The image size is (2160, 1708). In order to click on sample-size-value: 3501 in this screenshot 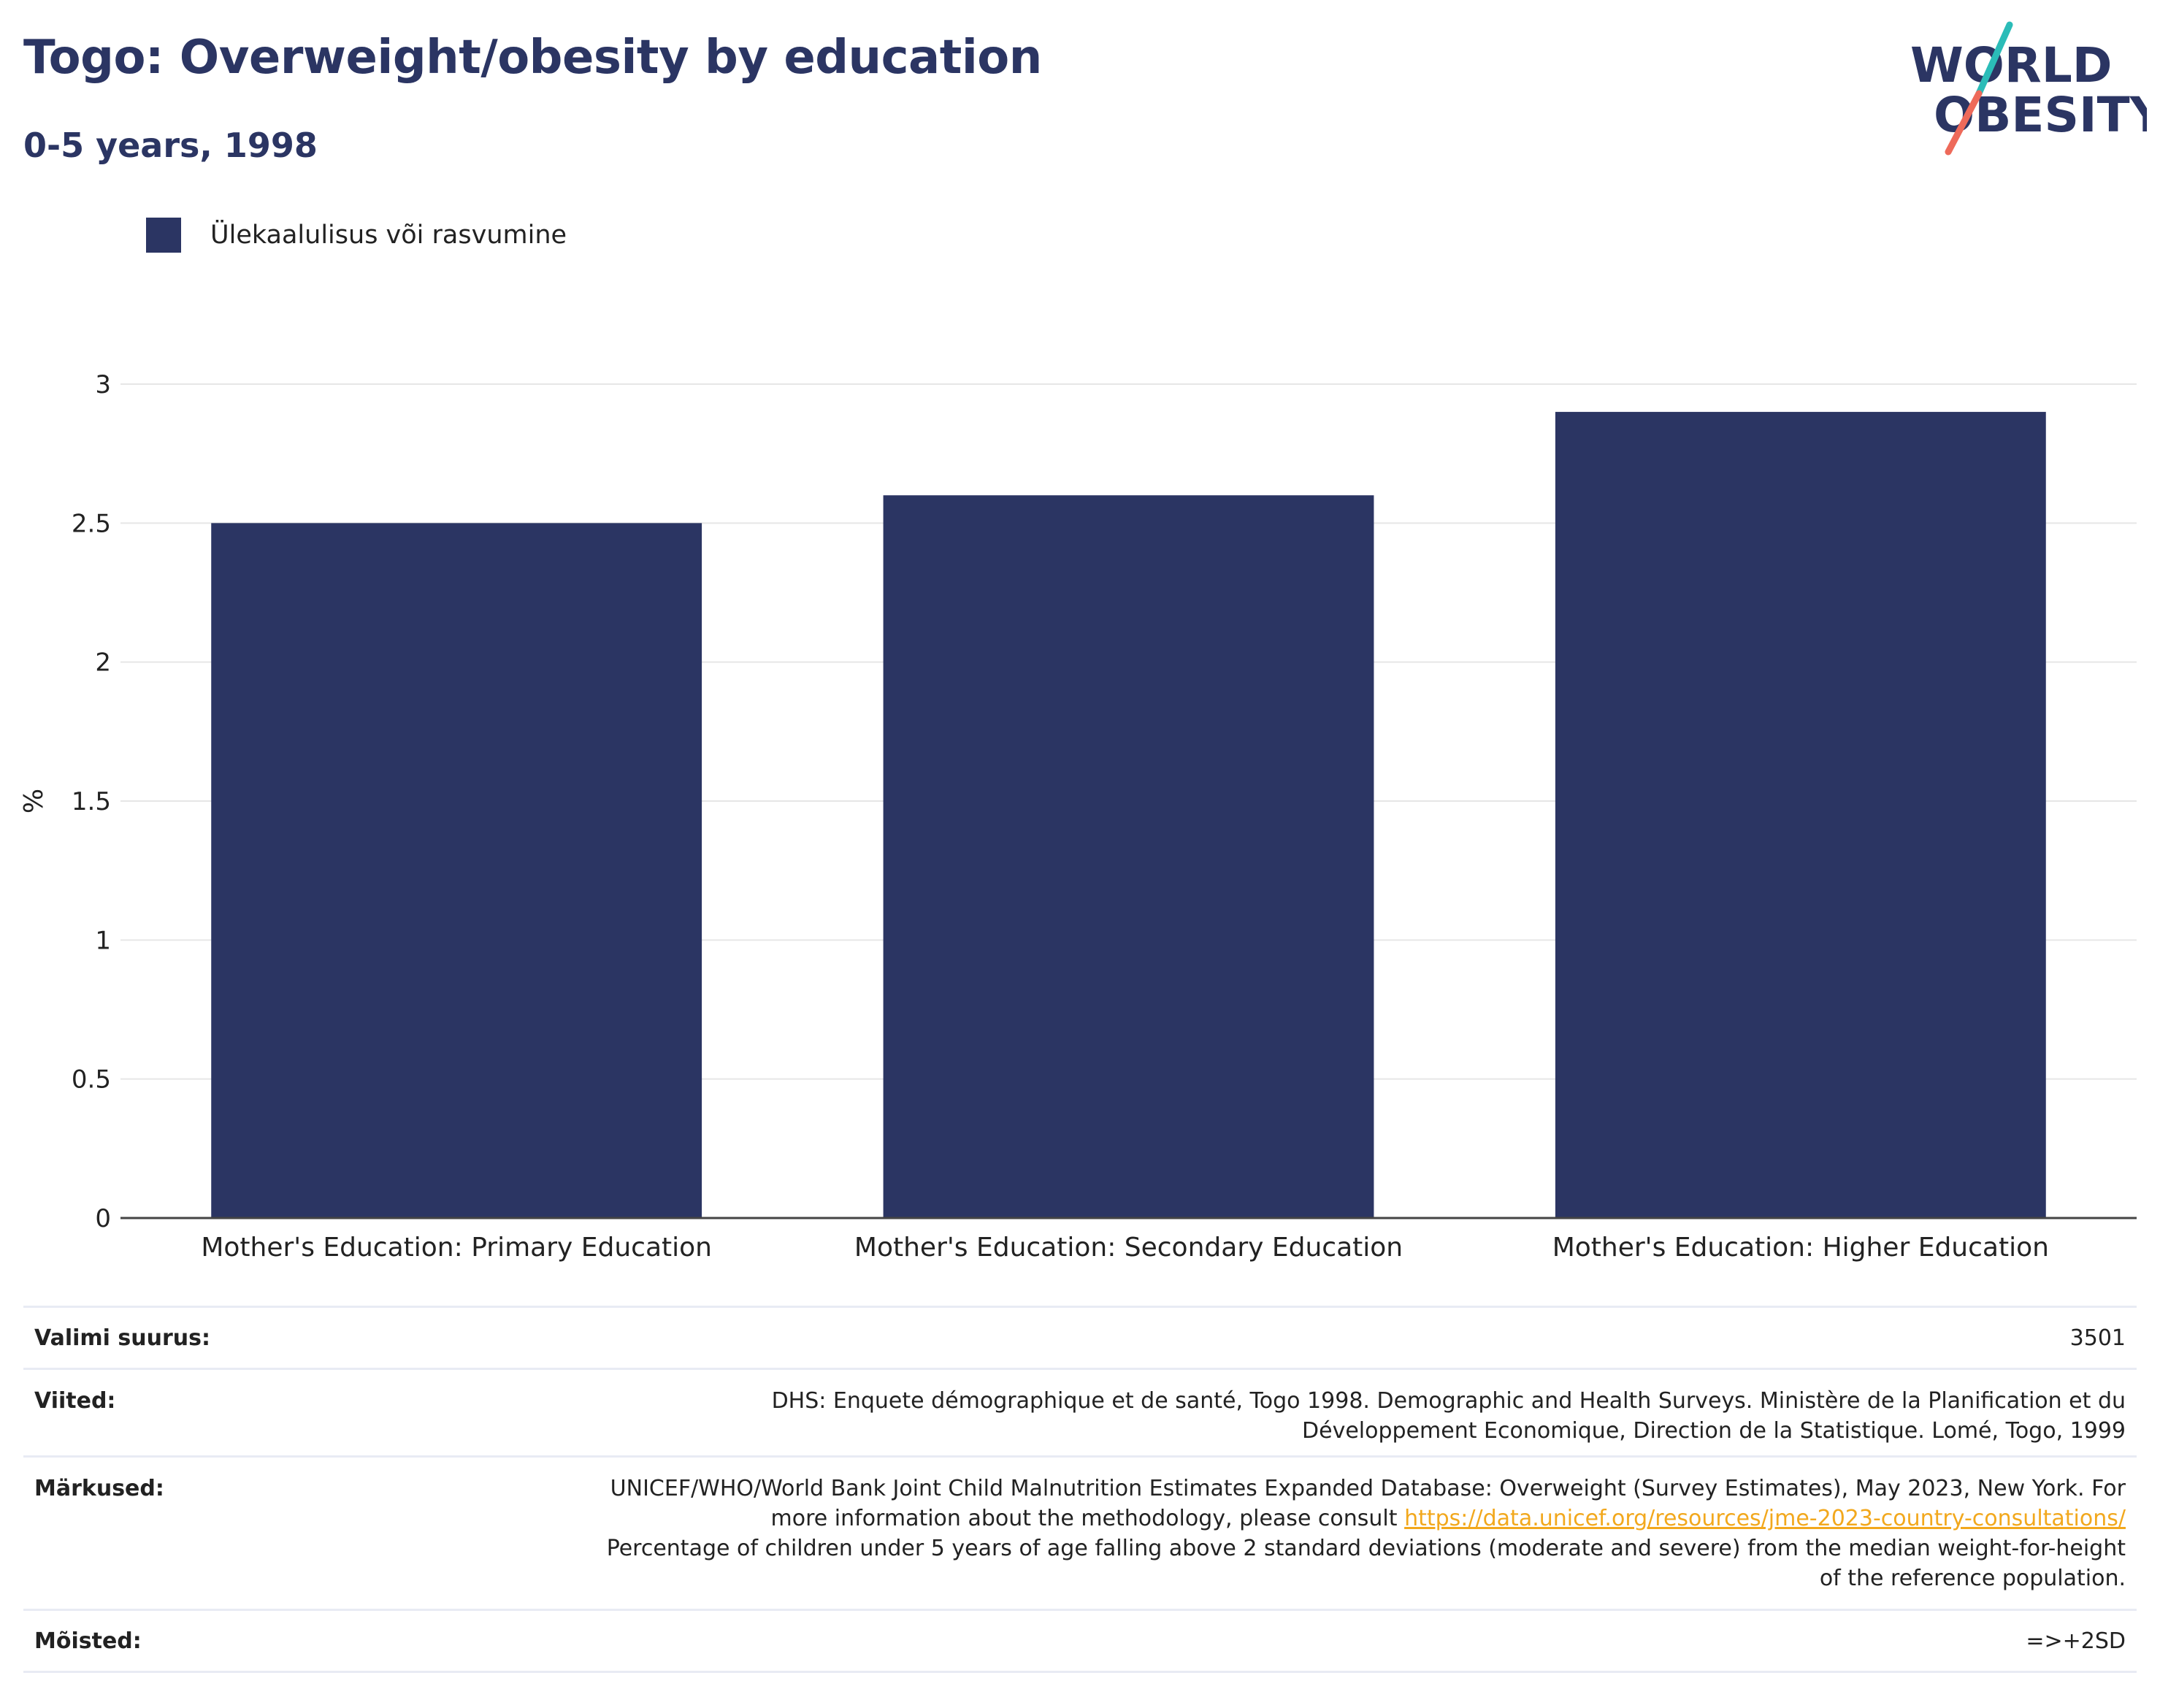, I will do `click(2097, 1338)`.